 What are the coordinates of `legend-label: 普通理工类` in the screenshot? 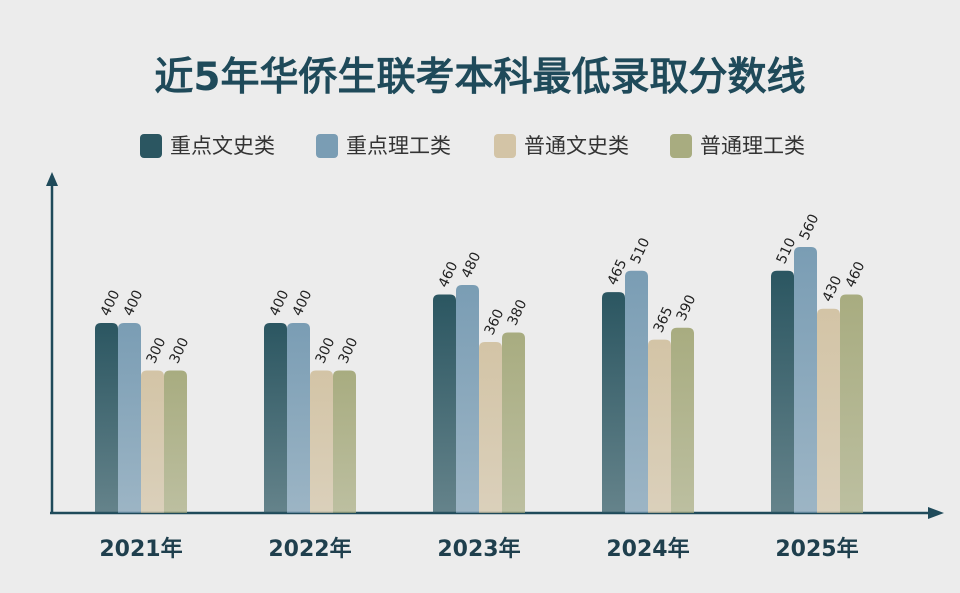 It's located at (752, 146).